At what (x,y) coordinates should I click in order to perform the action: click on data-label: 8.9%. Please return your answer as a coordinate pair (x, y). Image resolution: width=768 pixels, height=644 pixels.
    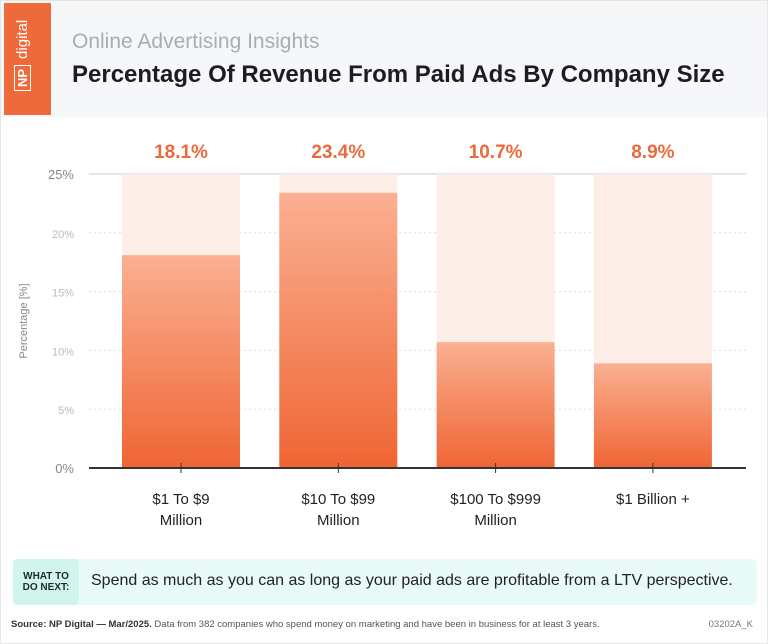
    Looking at the image, I should click on (652, 152).